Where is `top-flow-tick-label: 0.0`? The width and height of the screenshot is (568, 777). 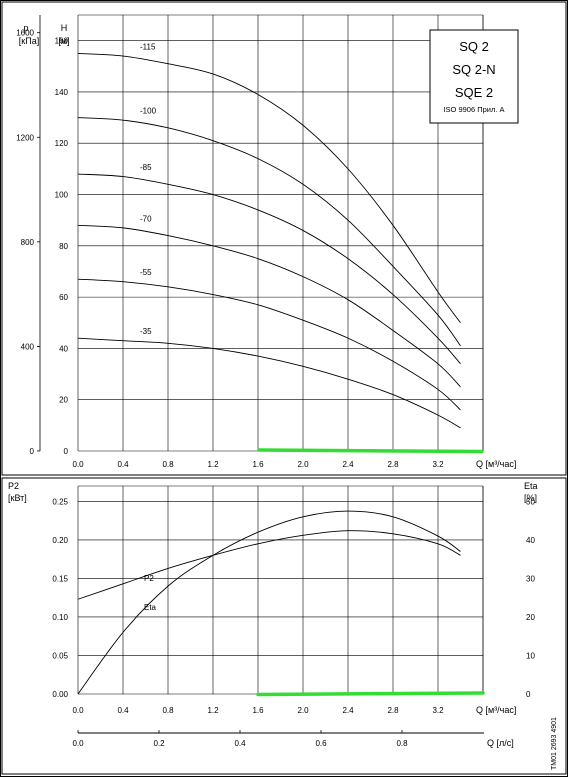 top-flow-tick-label: 0.0 is located at coordinates (78, 464).